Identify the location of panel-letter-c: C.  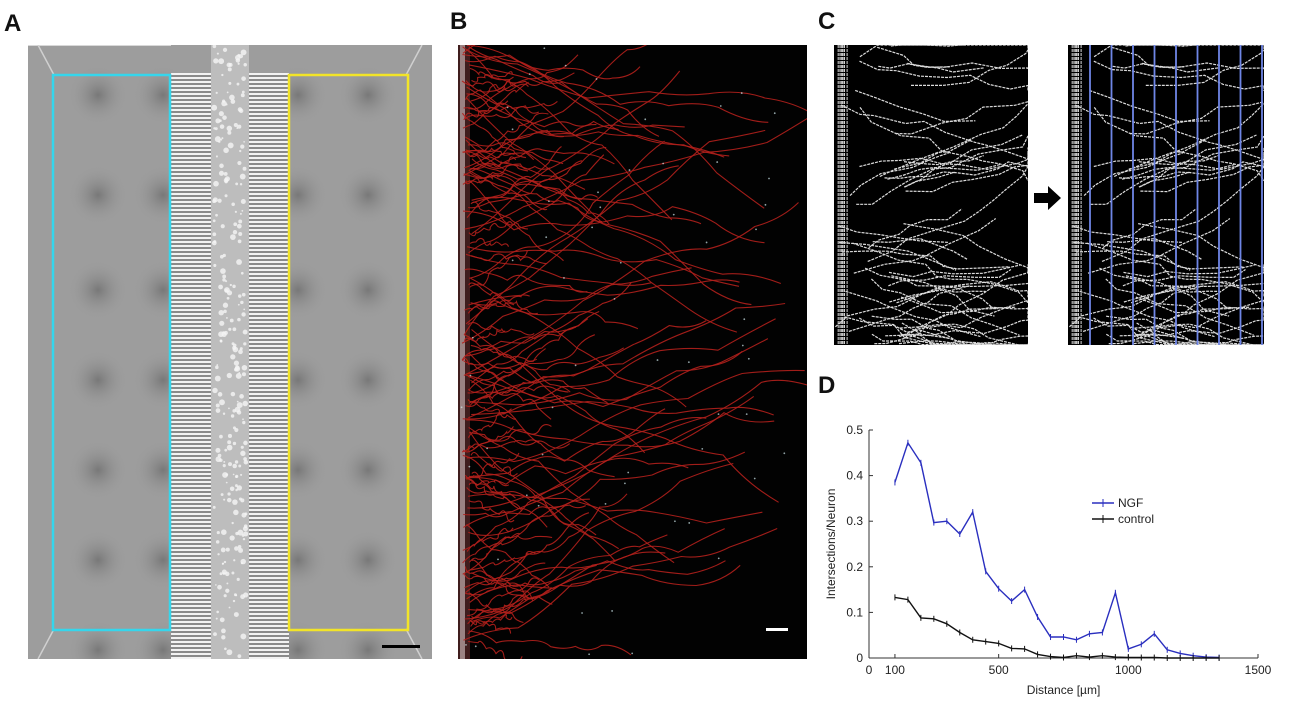
(827, 21).